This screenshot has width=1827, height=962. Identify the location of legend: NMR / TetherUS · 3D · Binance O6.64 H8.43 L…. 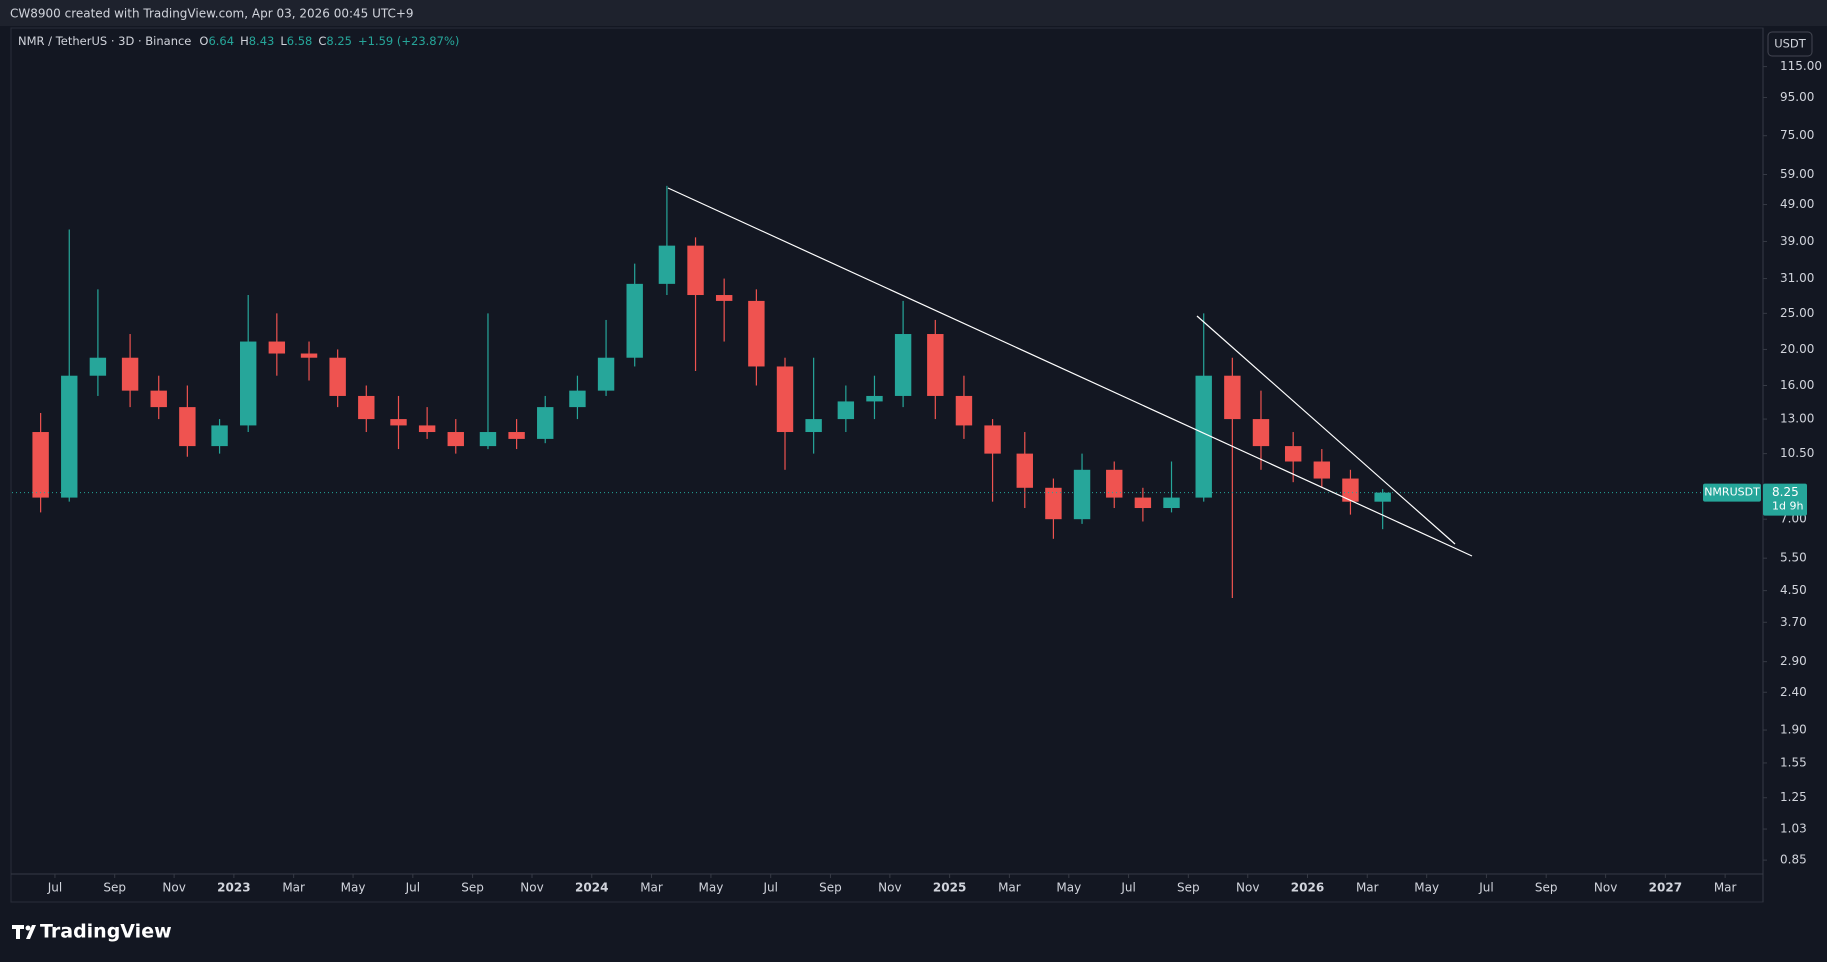
(238, 41).